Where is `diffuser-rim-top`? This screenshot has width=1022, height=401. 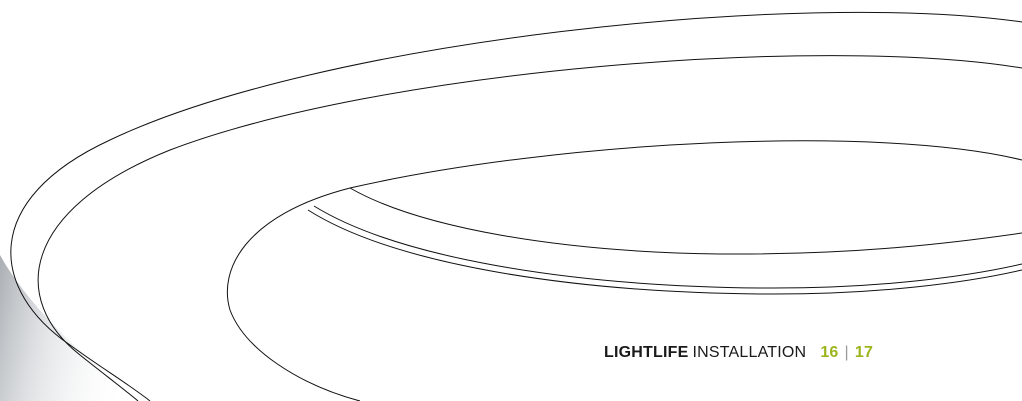 diffuser-rim-top is located at coordinates (685, 221).